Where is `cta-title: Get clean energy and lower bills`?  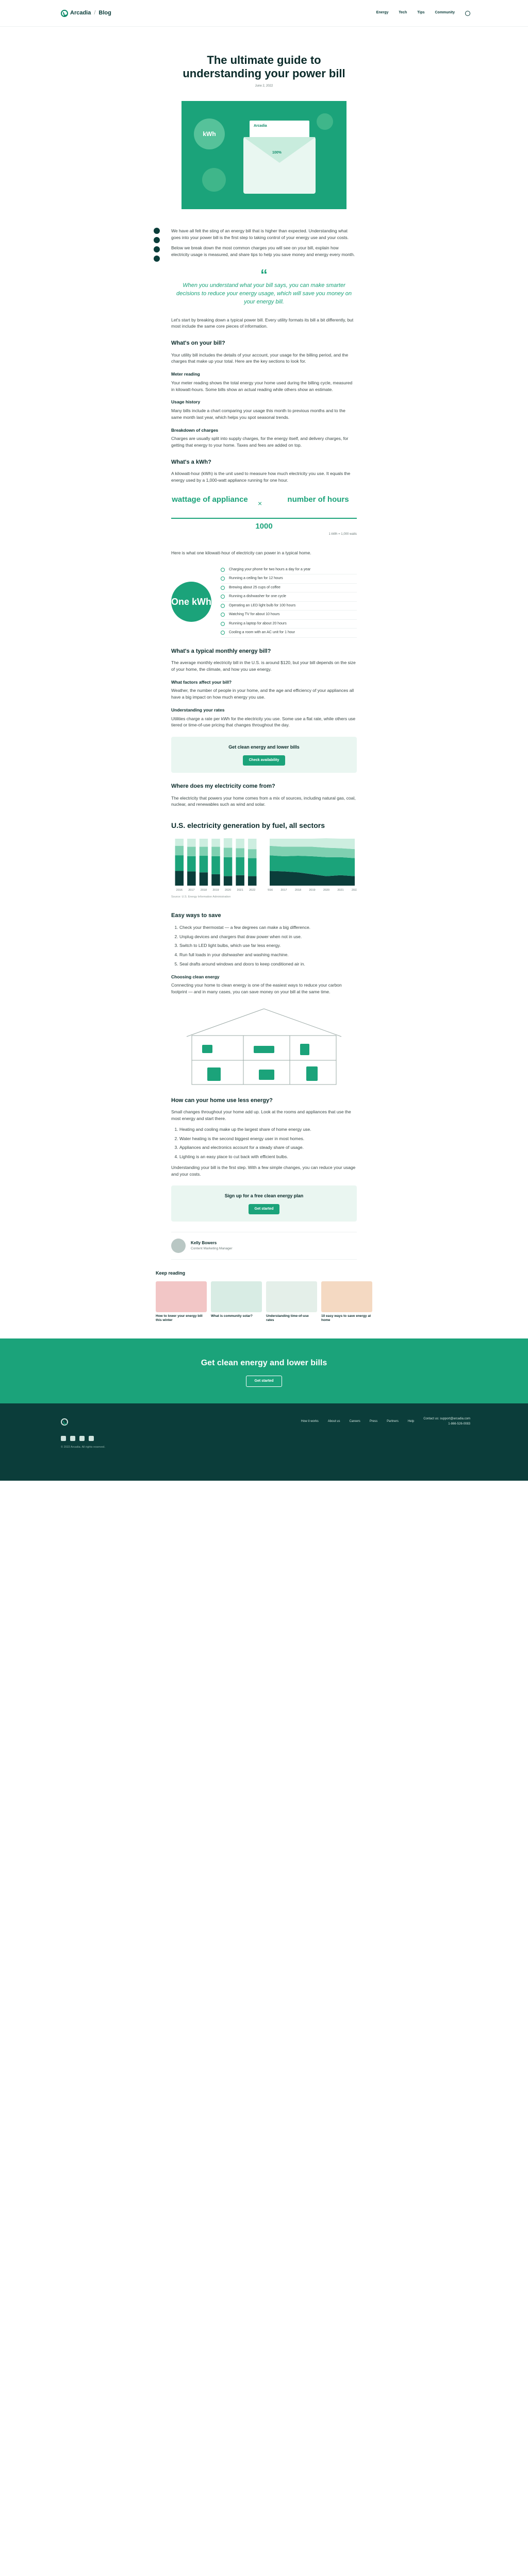
cta-title: Get clean energy and lower bills is located at coordinates (264, 747).